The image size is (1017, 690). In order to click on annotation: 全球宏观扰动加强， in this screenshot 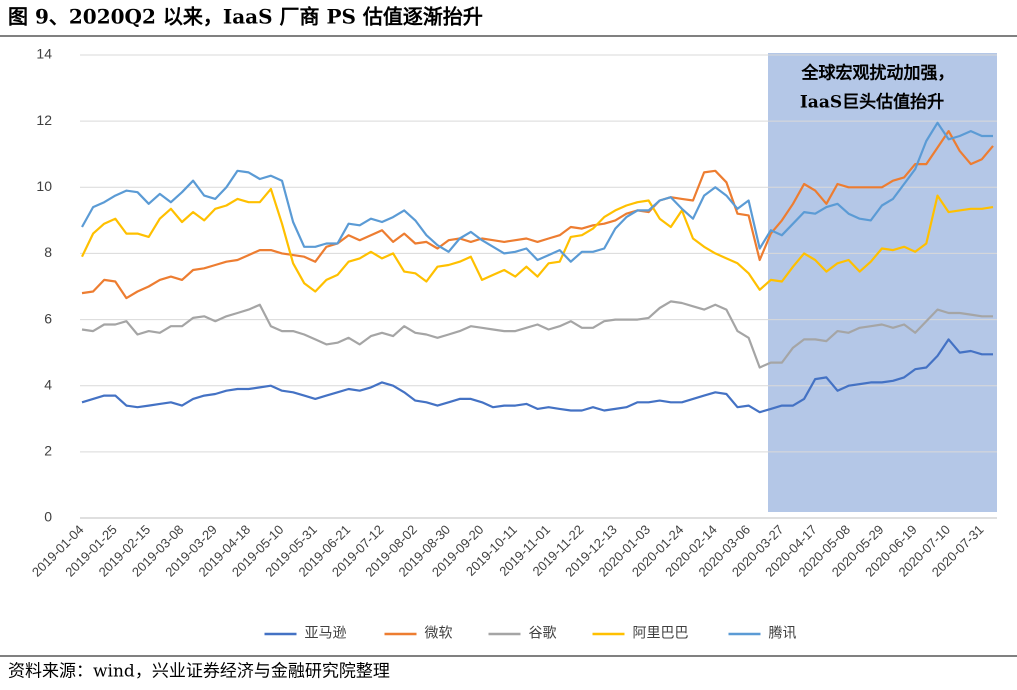, I will do `click(878, 73)`.